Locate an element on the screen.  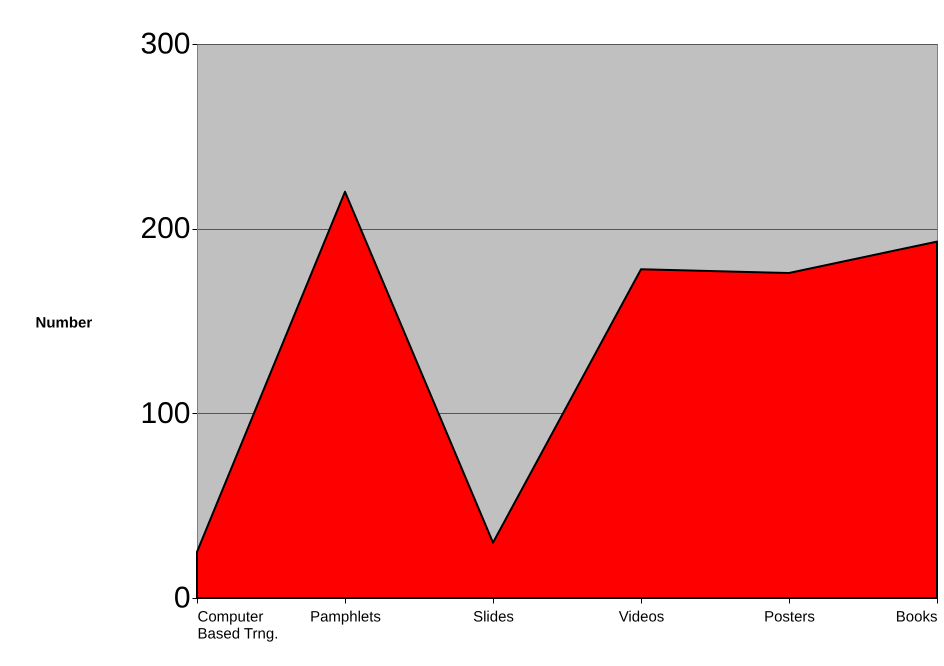
y-tick-label: 200 is located at coordinates (165, 229).